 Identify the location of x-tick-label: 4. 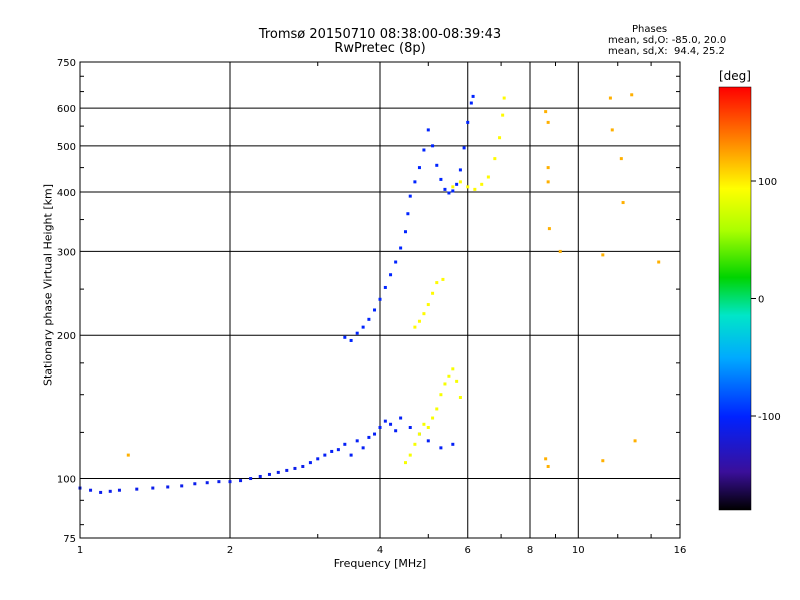
(380, 550).